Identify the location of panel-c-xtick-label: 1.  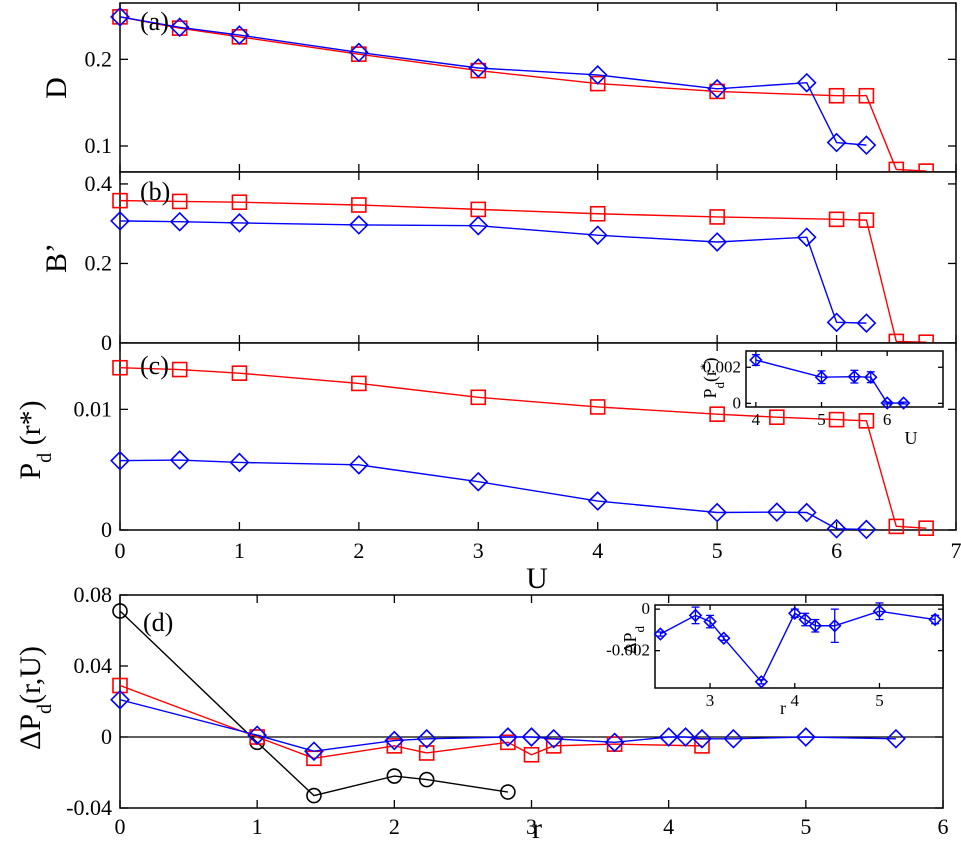
(239, 550).